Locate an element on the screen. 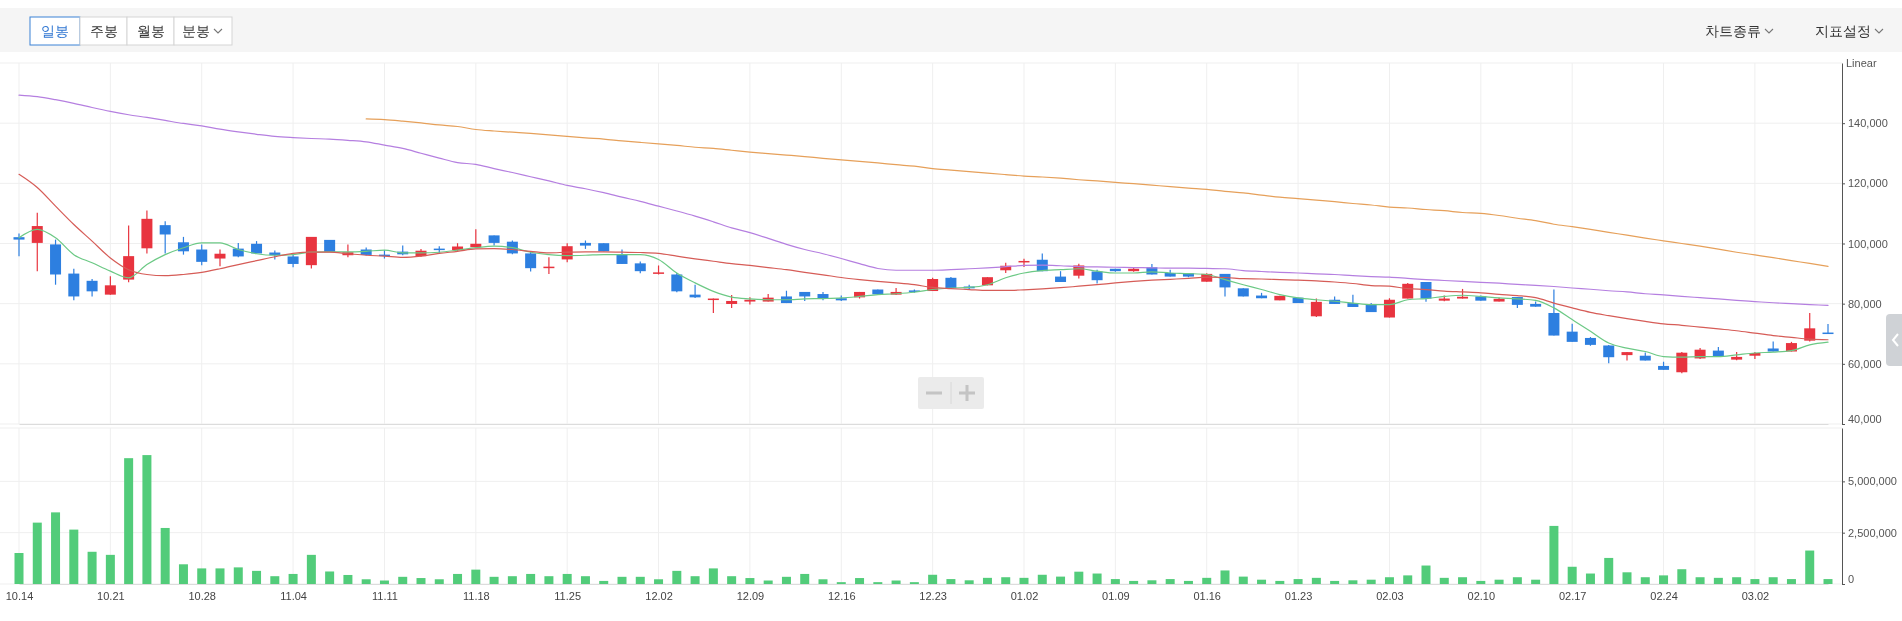  x-tick-label: 11.18 is located at coordinates (476, 596).